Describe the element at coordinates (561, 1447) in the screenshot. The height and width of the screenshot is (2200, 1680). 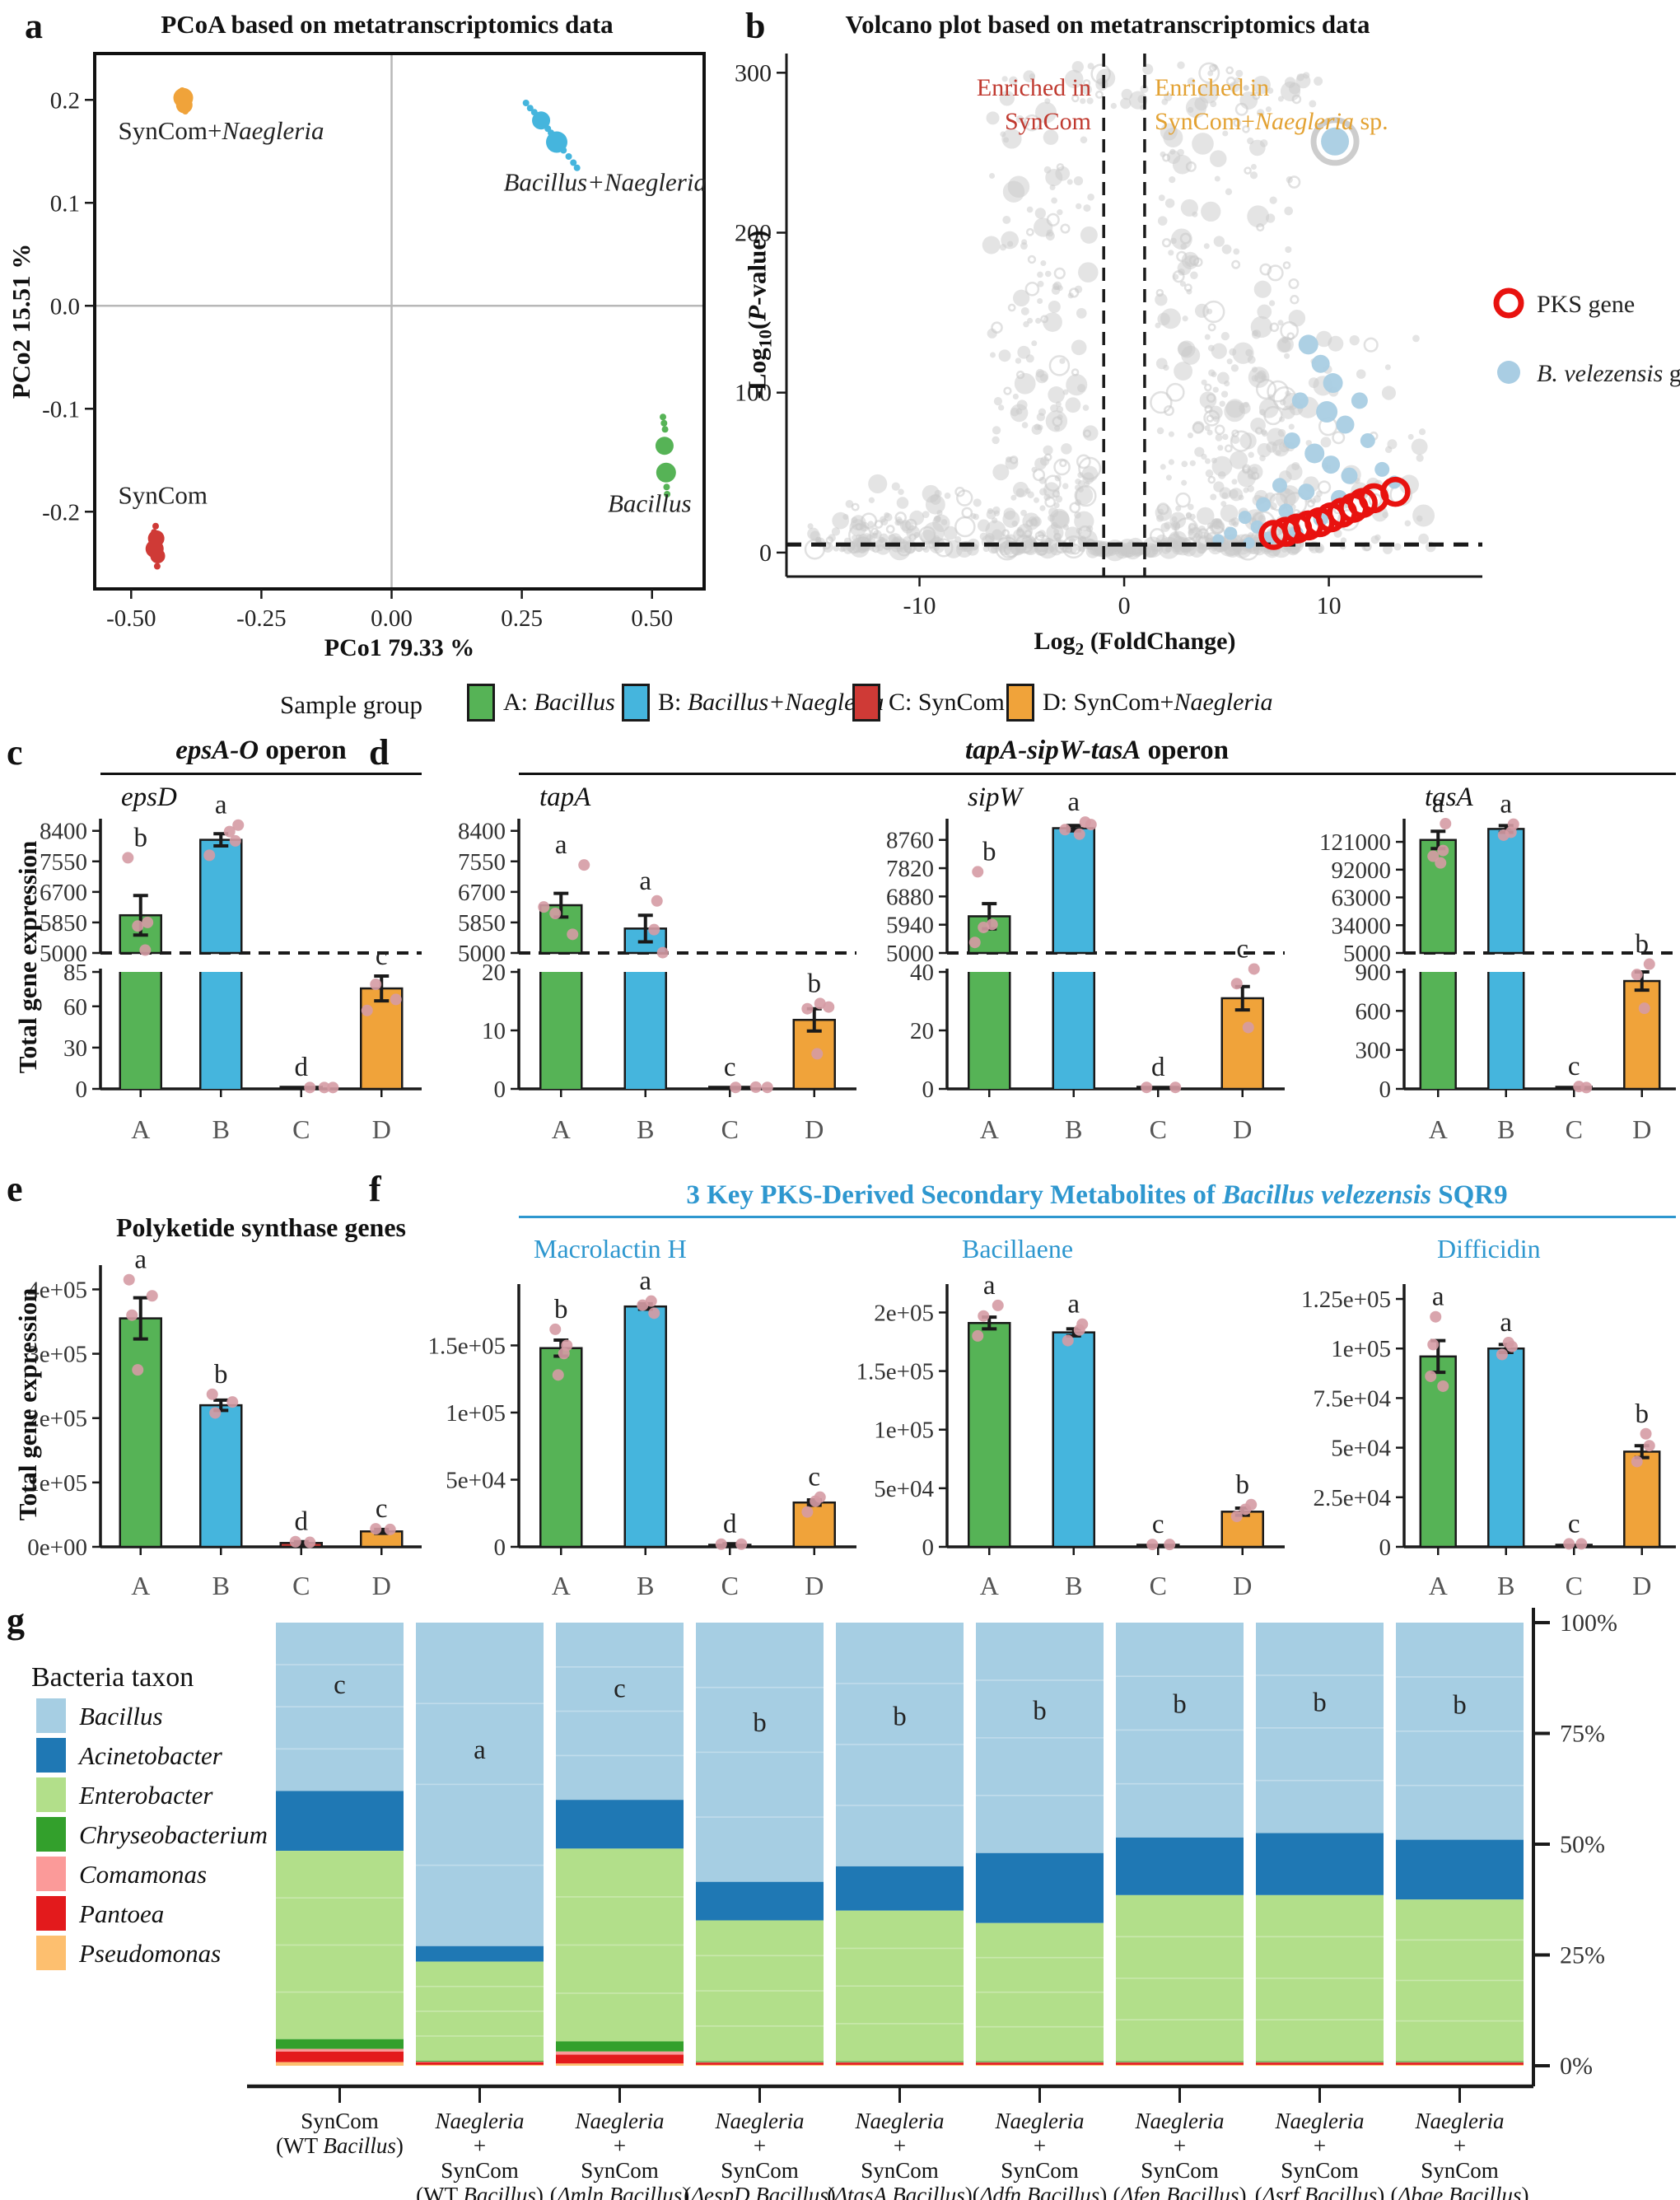
I see `bar-A` at that location.